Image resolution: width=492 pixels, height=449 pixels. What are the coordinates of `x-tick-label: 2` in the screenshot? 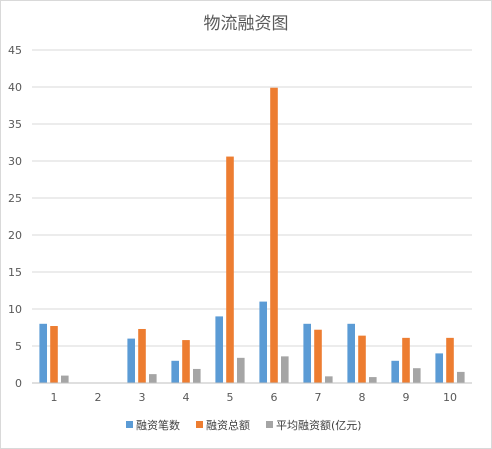 It's located at (98, 397).